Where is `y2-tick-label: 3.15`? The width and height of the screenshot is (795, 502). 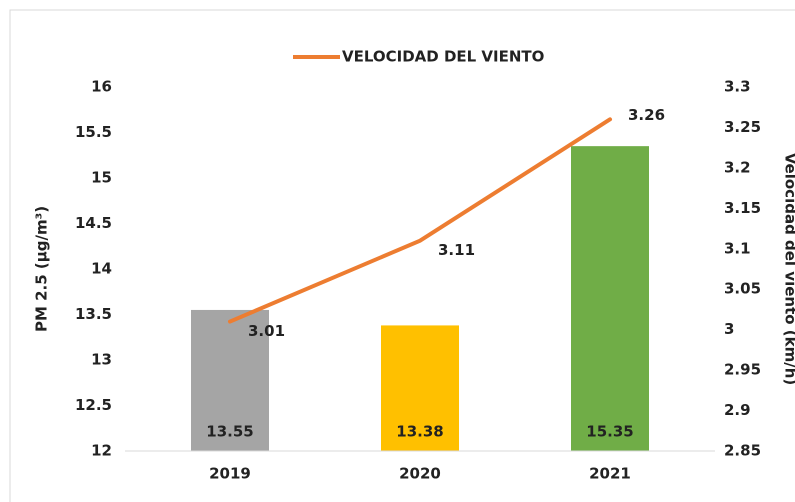 y2-tick-label: 3.15 is located at coordinates (742, 208).